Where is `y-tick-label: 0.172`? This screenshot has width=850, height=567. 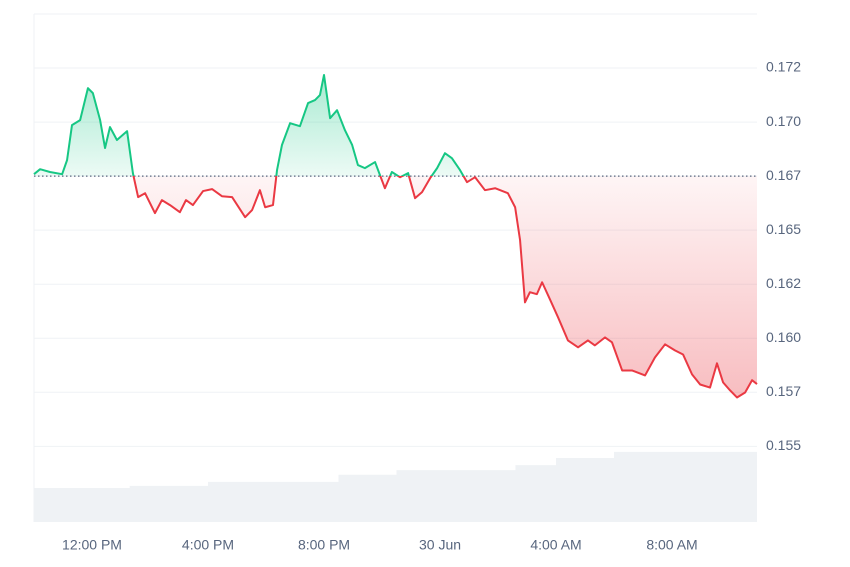 y-tick-label: 0.172 is located at coordinates (783, 67).